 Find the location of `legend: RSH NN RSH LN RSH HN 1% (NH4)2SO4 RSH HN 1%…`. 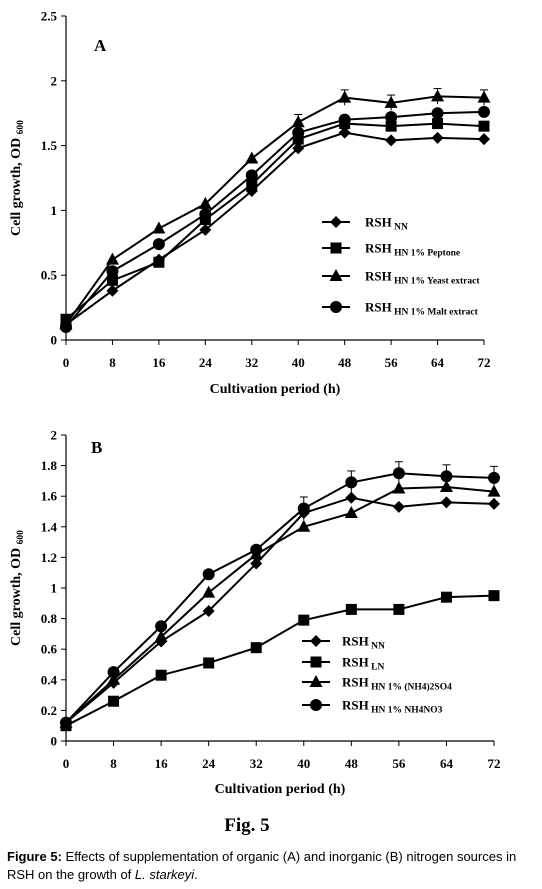

legend: RSH NN RSH LN RSH HN 1% (NH4)2SO4 RSH HN 1%… is located at coordinates (377, 675).